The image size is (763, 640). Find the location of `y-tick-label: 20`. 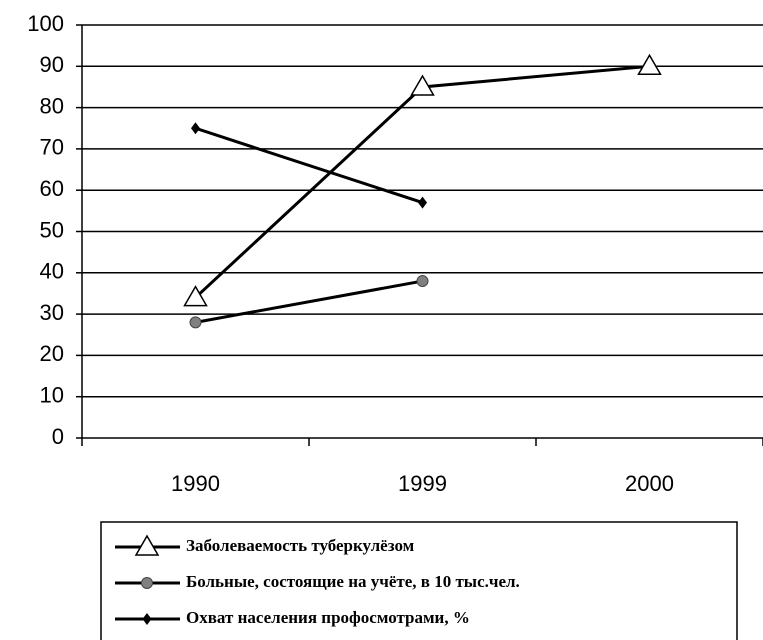

y-tick-label: 20 is located at coordinates (52, 353).